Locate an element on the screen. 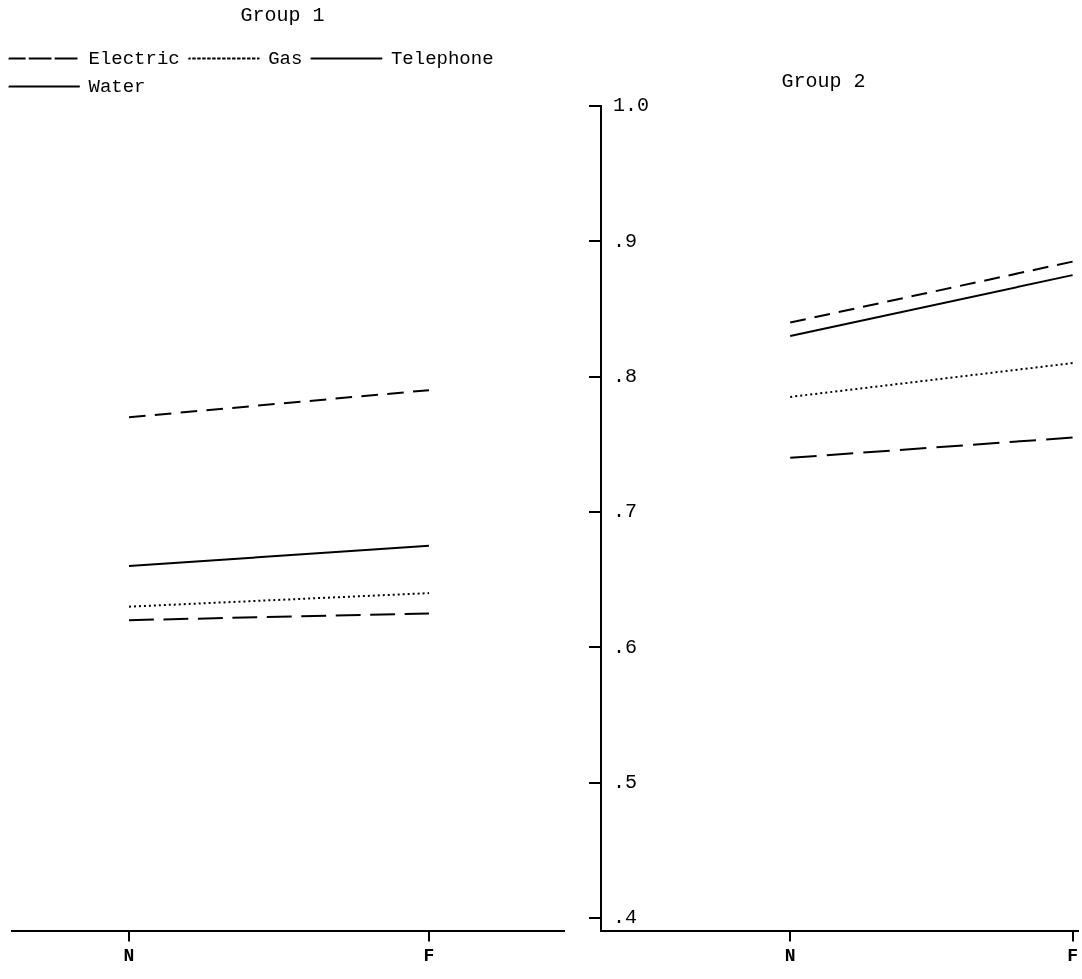  y-tick-label: .7 is located at coordinates (625, 512).